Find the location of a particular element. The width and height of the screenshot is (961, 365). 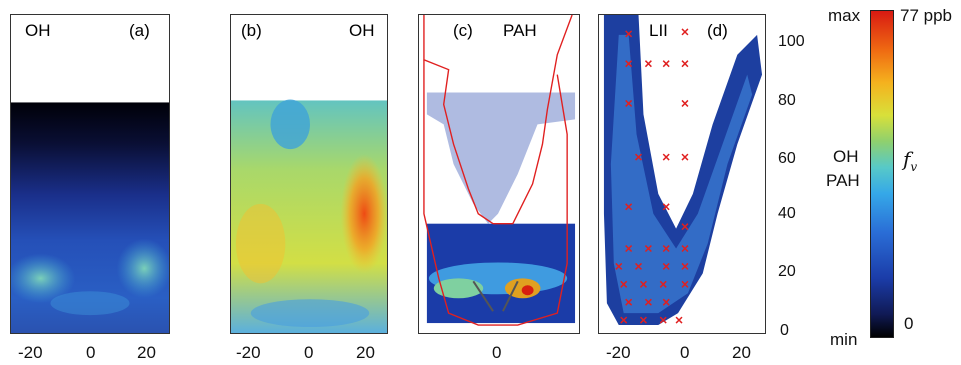

x-tick-b-20: 20 is located at coordinates (365, 352).